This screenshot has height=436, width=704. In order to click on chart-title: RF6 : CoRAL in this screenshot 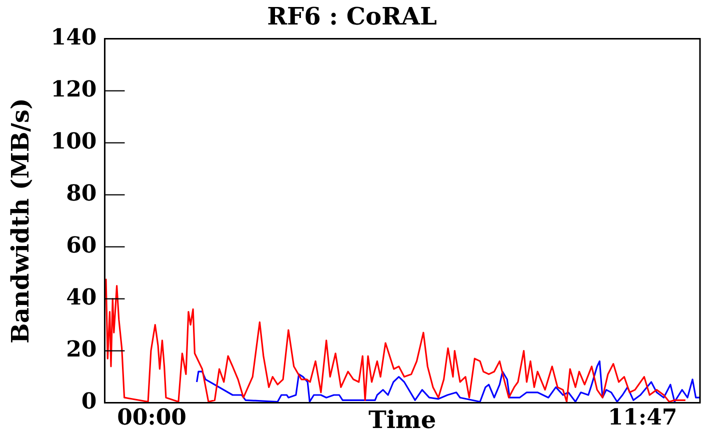, I will do `click(352, 16)`.